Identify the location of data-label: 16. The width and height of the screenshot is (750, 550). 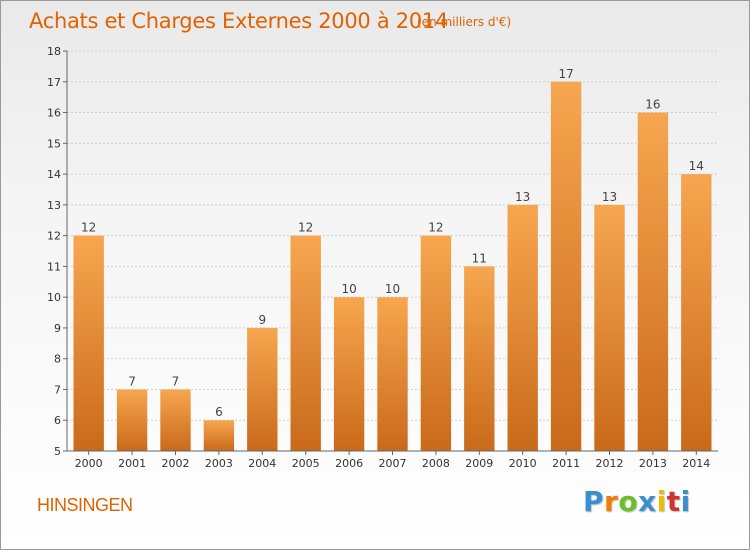
(652, 105).